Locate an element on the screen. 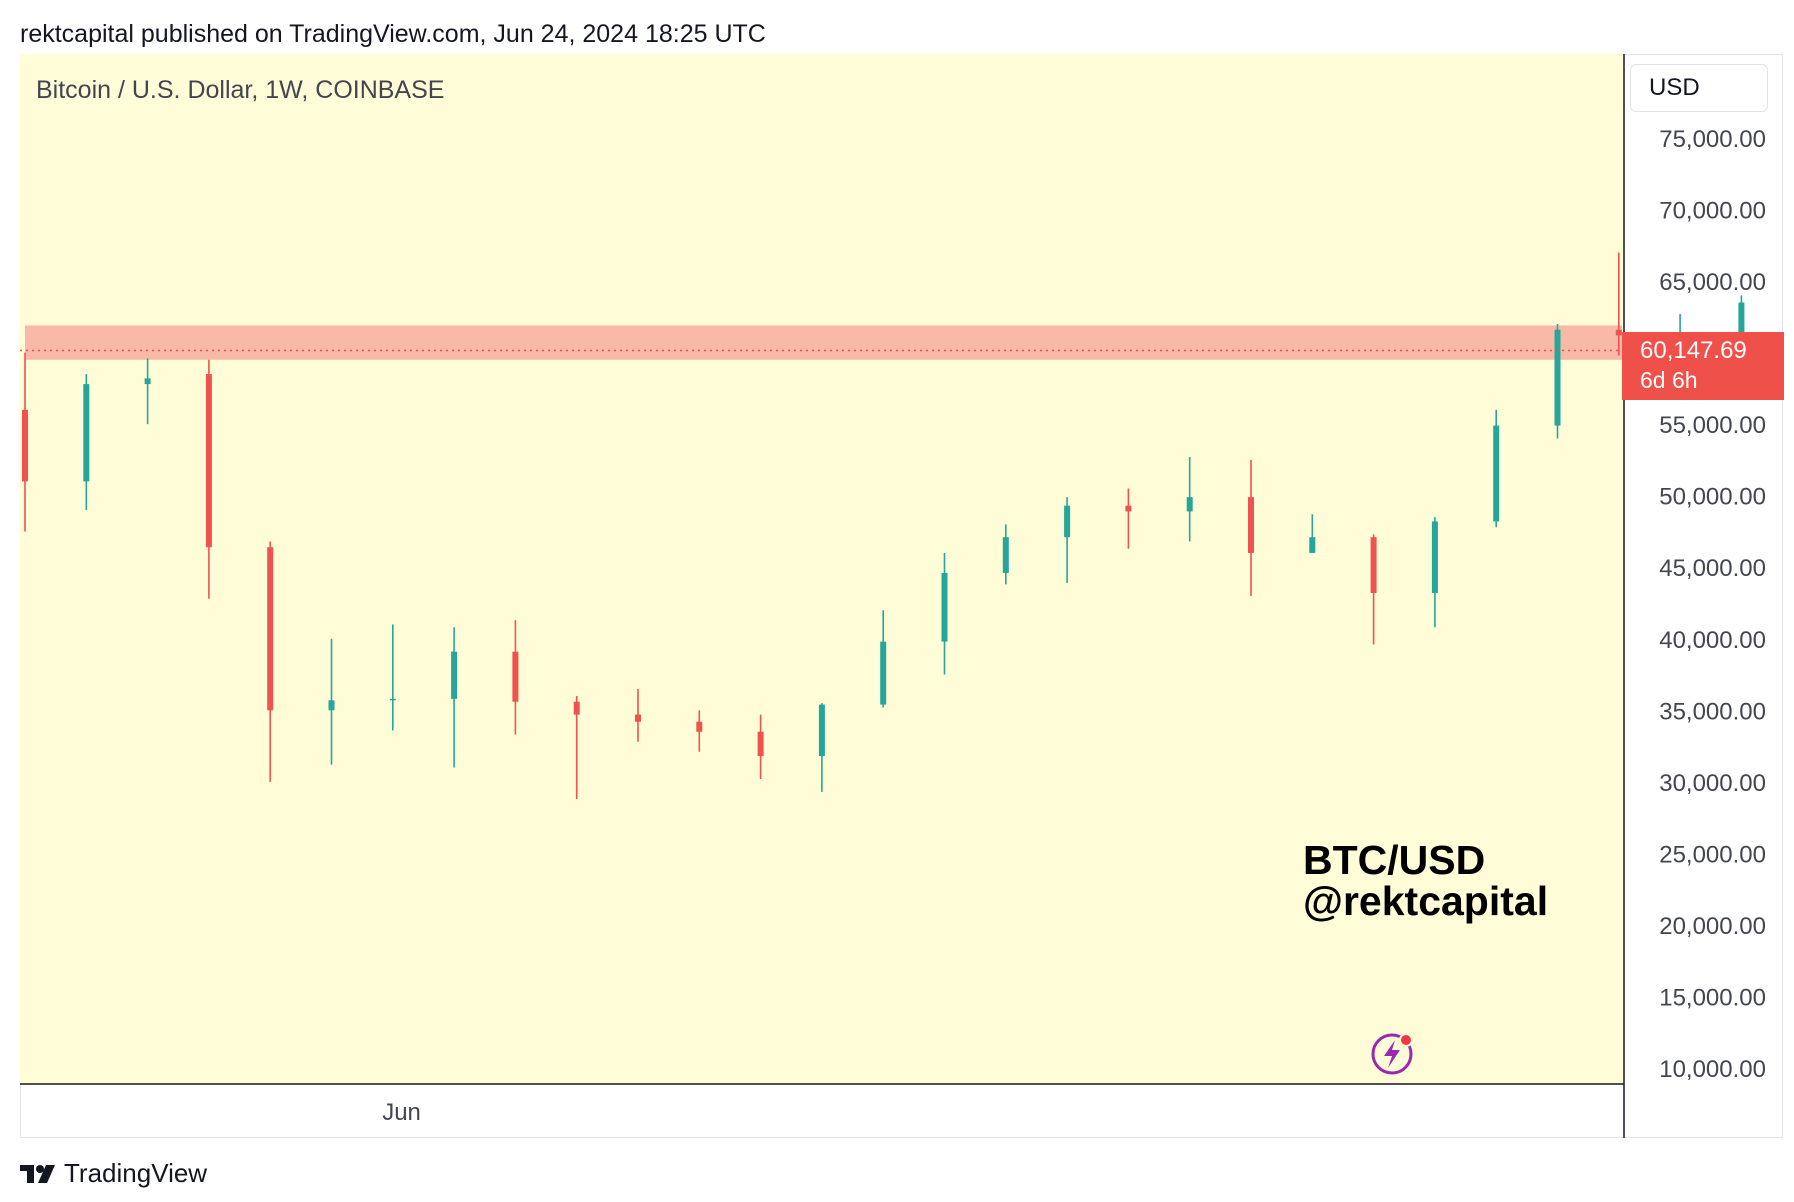 The image size is (1794, 1202). price-tick-label: 15,000.00 is located at coordinates (1712, 997).